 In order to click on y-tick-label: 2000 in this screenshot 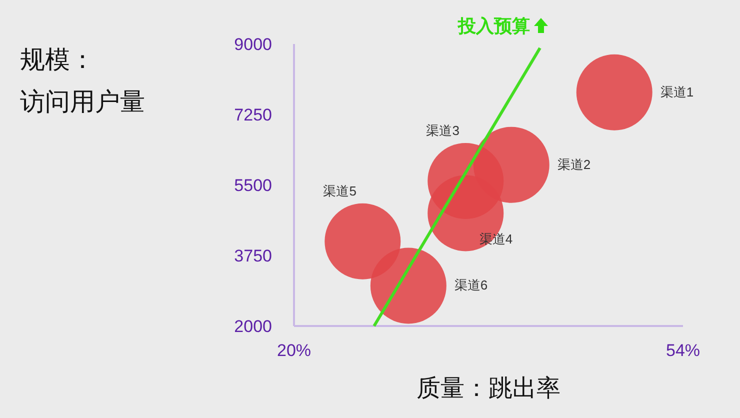, I will do `click(253, 326)`.